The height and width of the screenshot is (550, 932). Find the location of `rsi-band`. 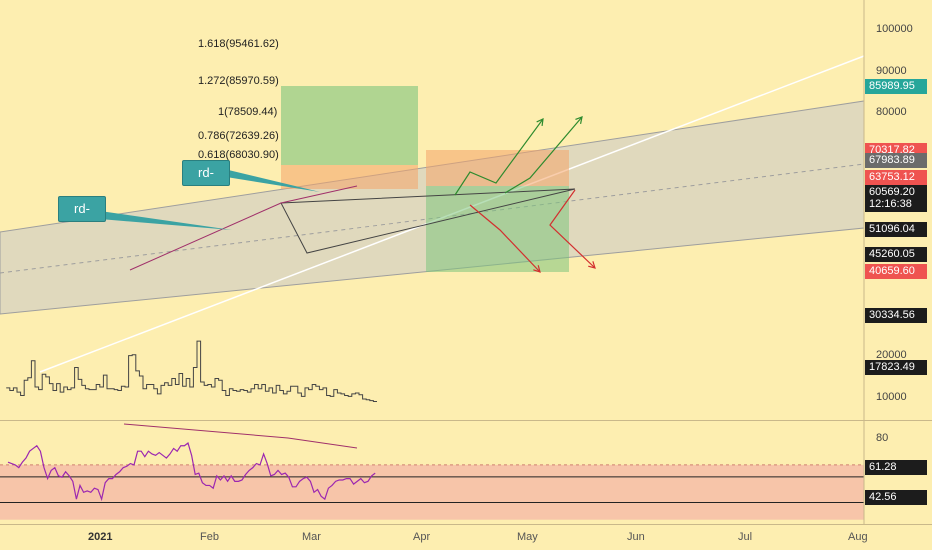

rsi-band is located at coordinates (432, 492).